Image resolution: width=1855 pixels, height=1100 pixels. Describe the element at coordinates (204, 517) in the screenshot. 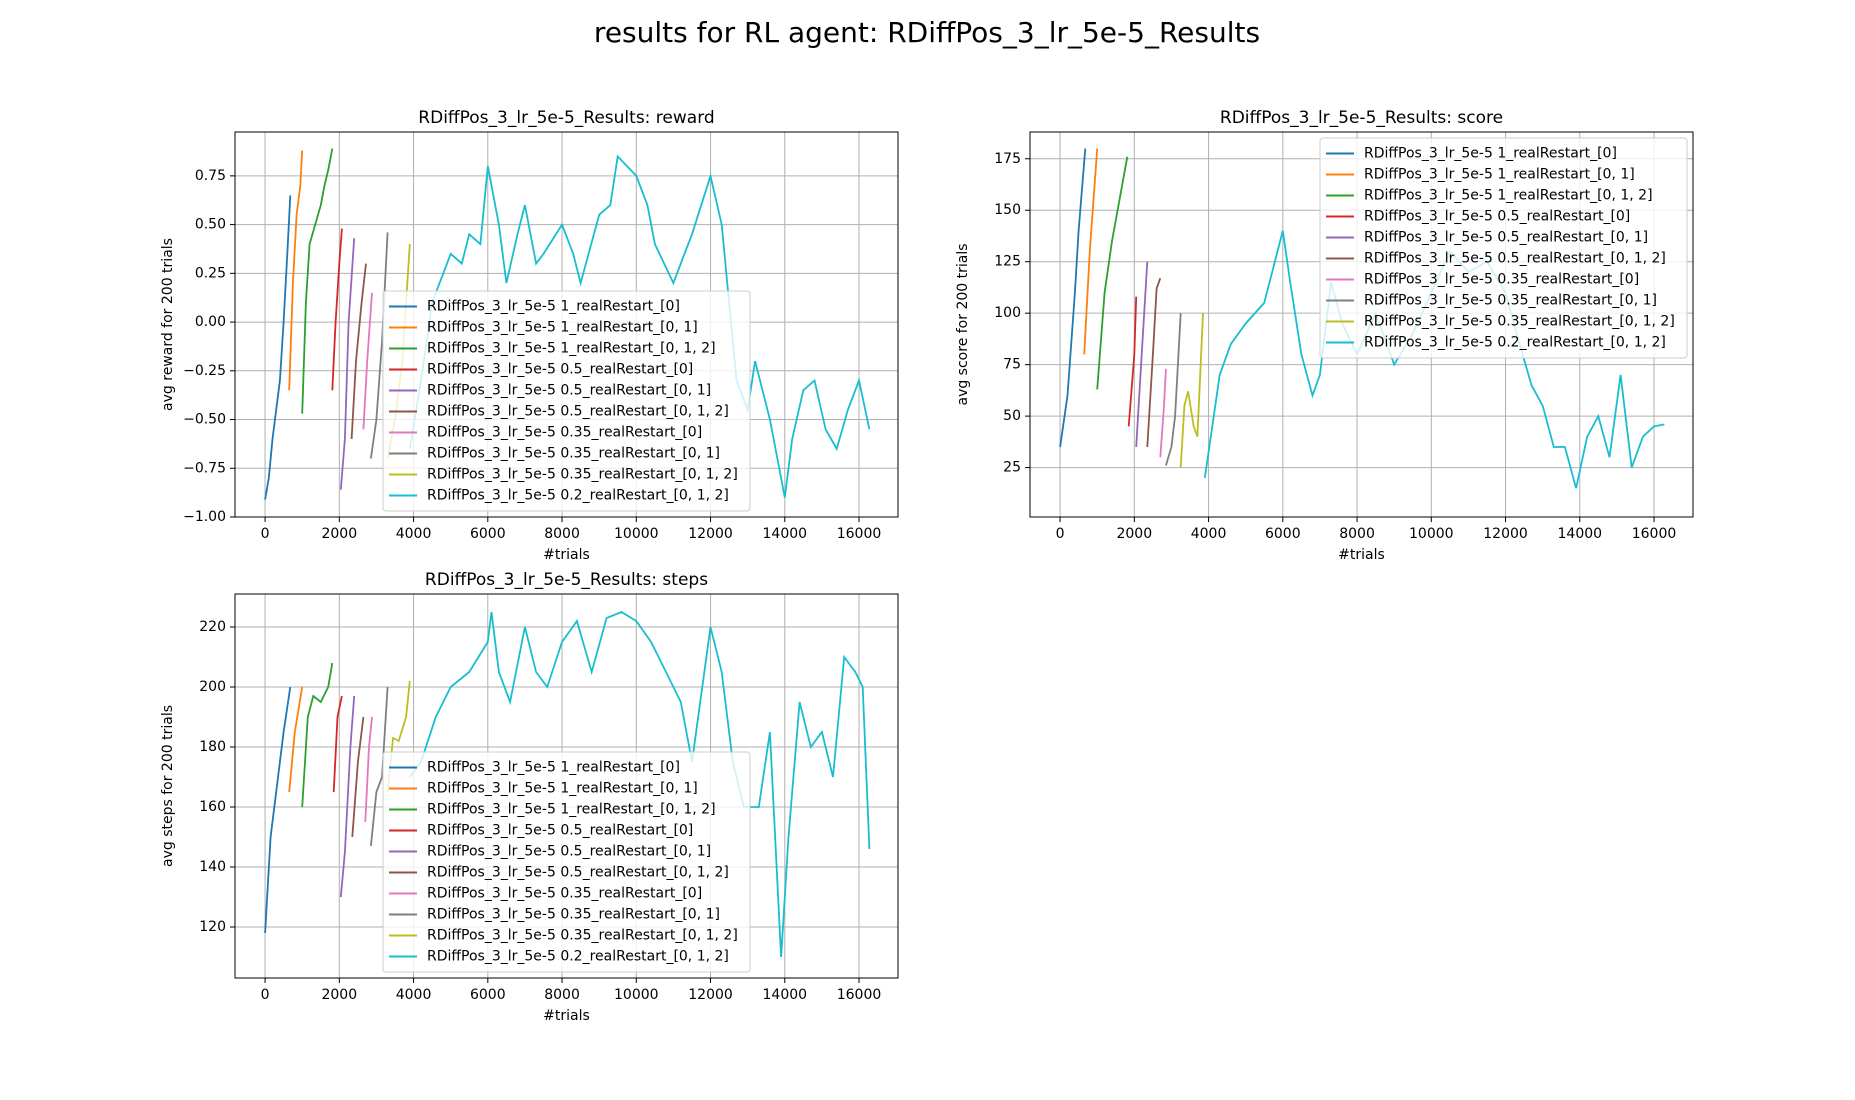

I see `y-tick-label: −1.00` at that location.